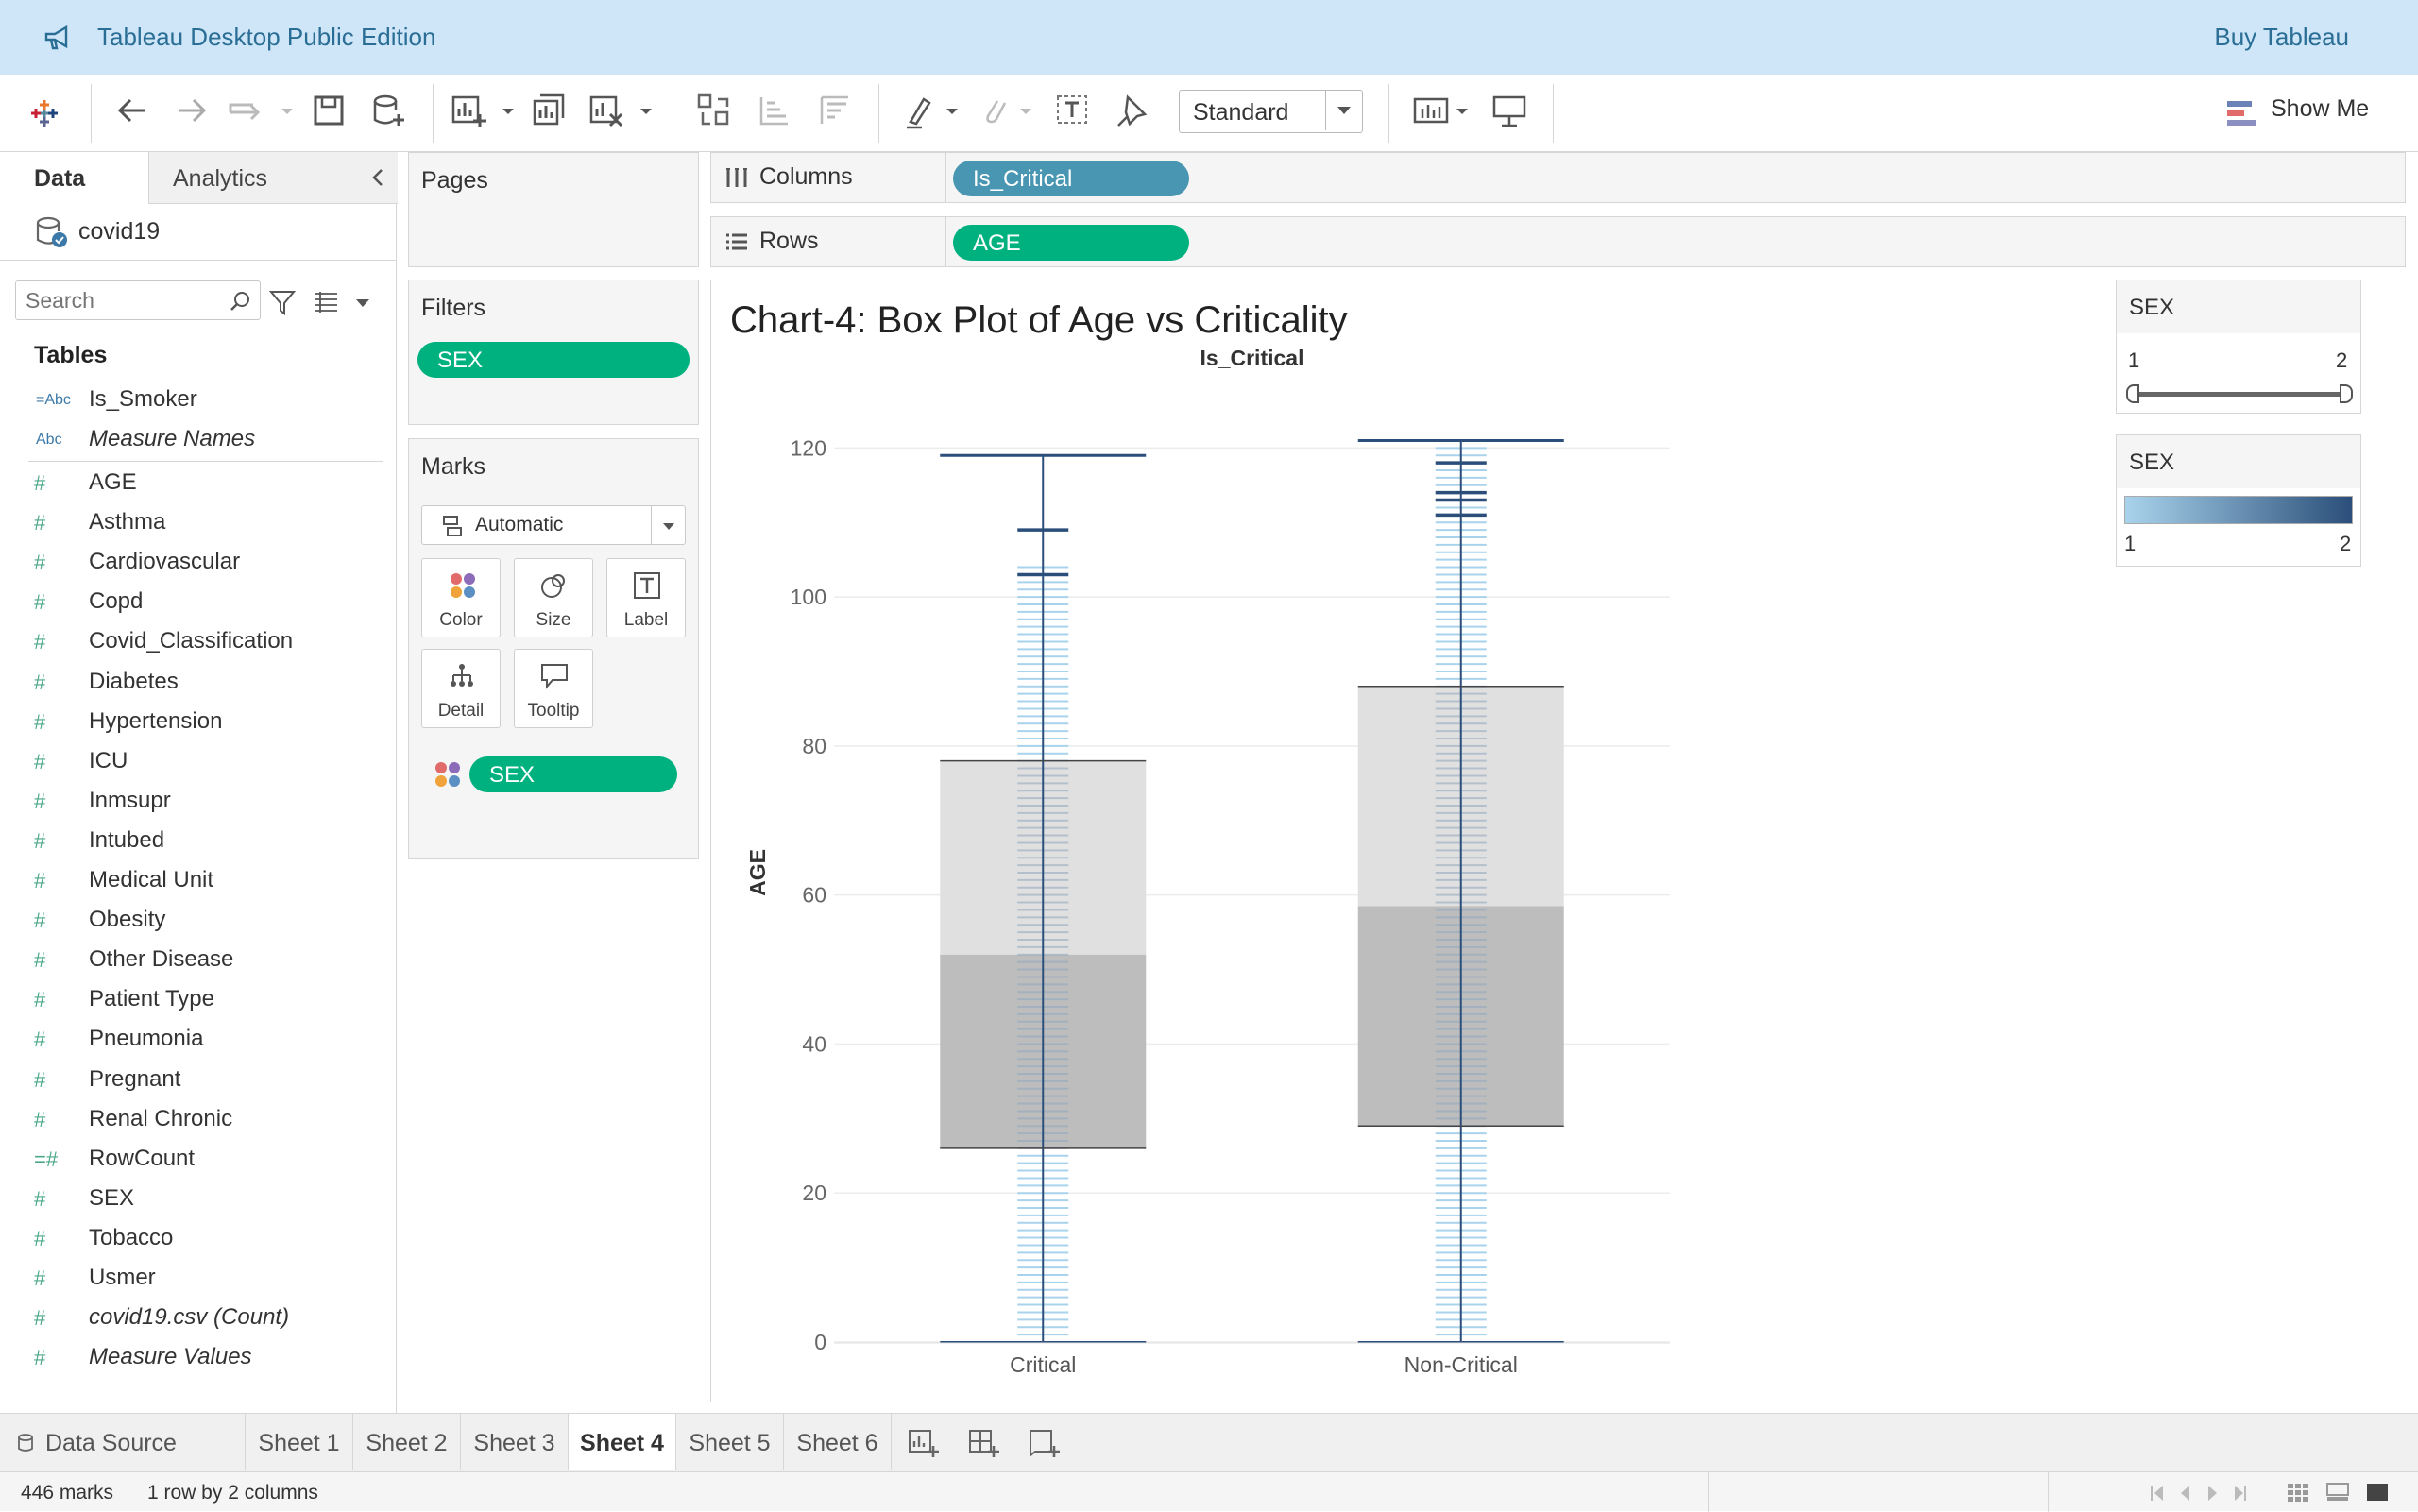 This screenshot has width=2418, height=1512. What do you see at coordinates (261, 110) in the screenshot?
I see `replay-icon` at bounding box center [261, 110].